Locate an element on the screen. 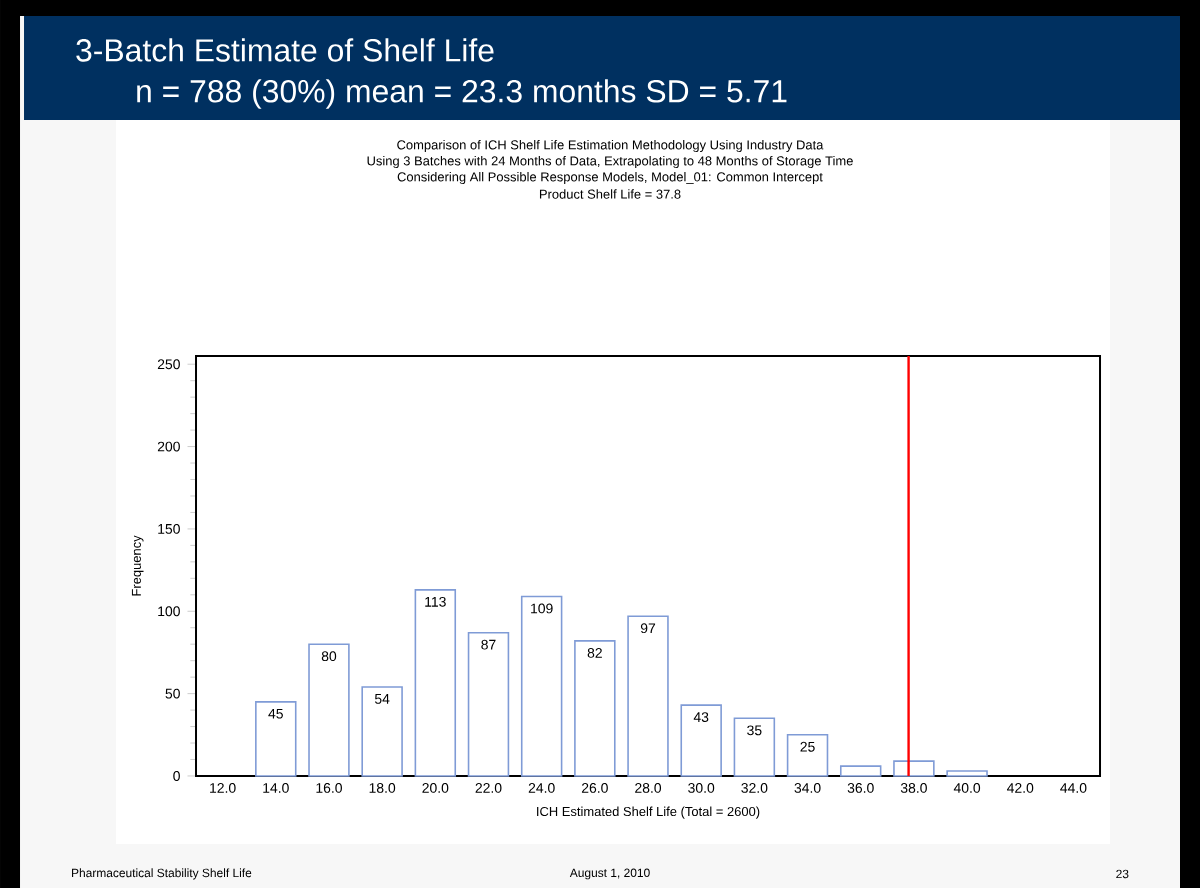 The width and height of the screenshot is (1200, 888). chart-title: 3-Batch Estimate of Shelf Life is located at coordinates (285, 50).